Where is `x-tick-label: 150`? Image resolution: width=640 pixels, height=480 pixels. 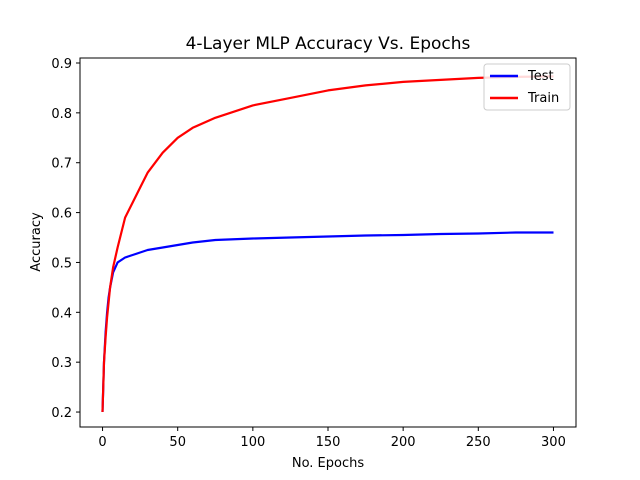 x-tick-label: 150 is located at coordinates (328, 442).